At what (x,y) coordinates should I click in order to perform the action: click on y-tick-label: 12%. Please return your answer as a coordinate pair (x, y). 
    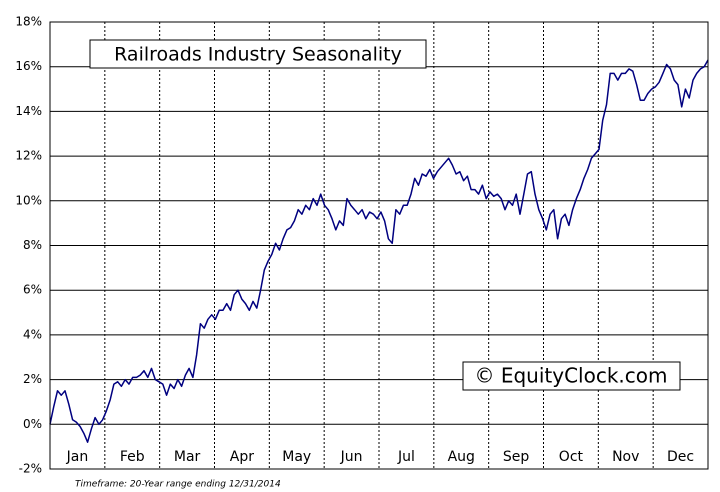
    Looking at the image, I should click on (28, 156).